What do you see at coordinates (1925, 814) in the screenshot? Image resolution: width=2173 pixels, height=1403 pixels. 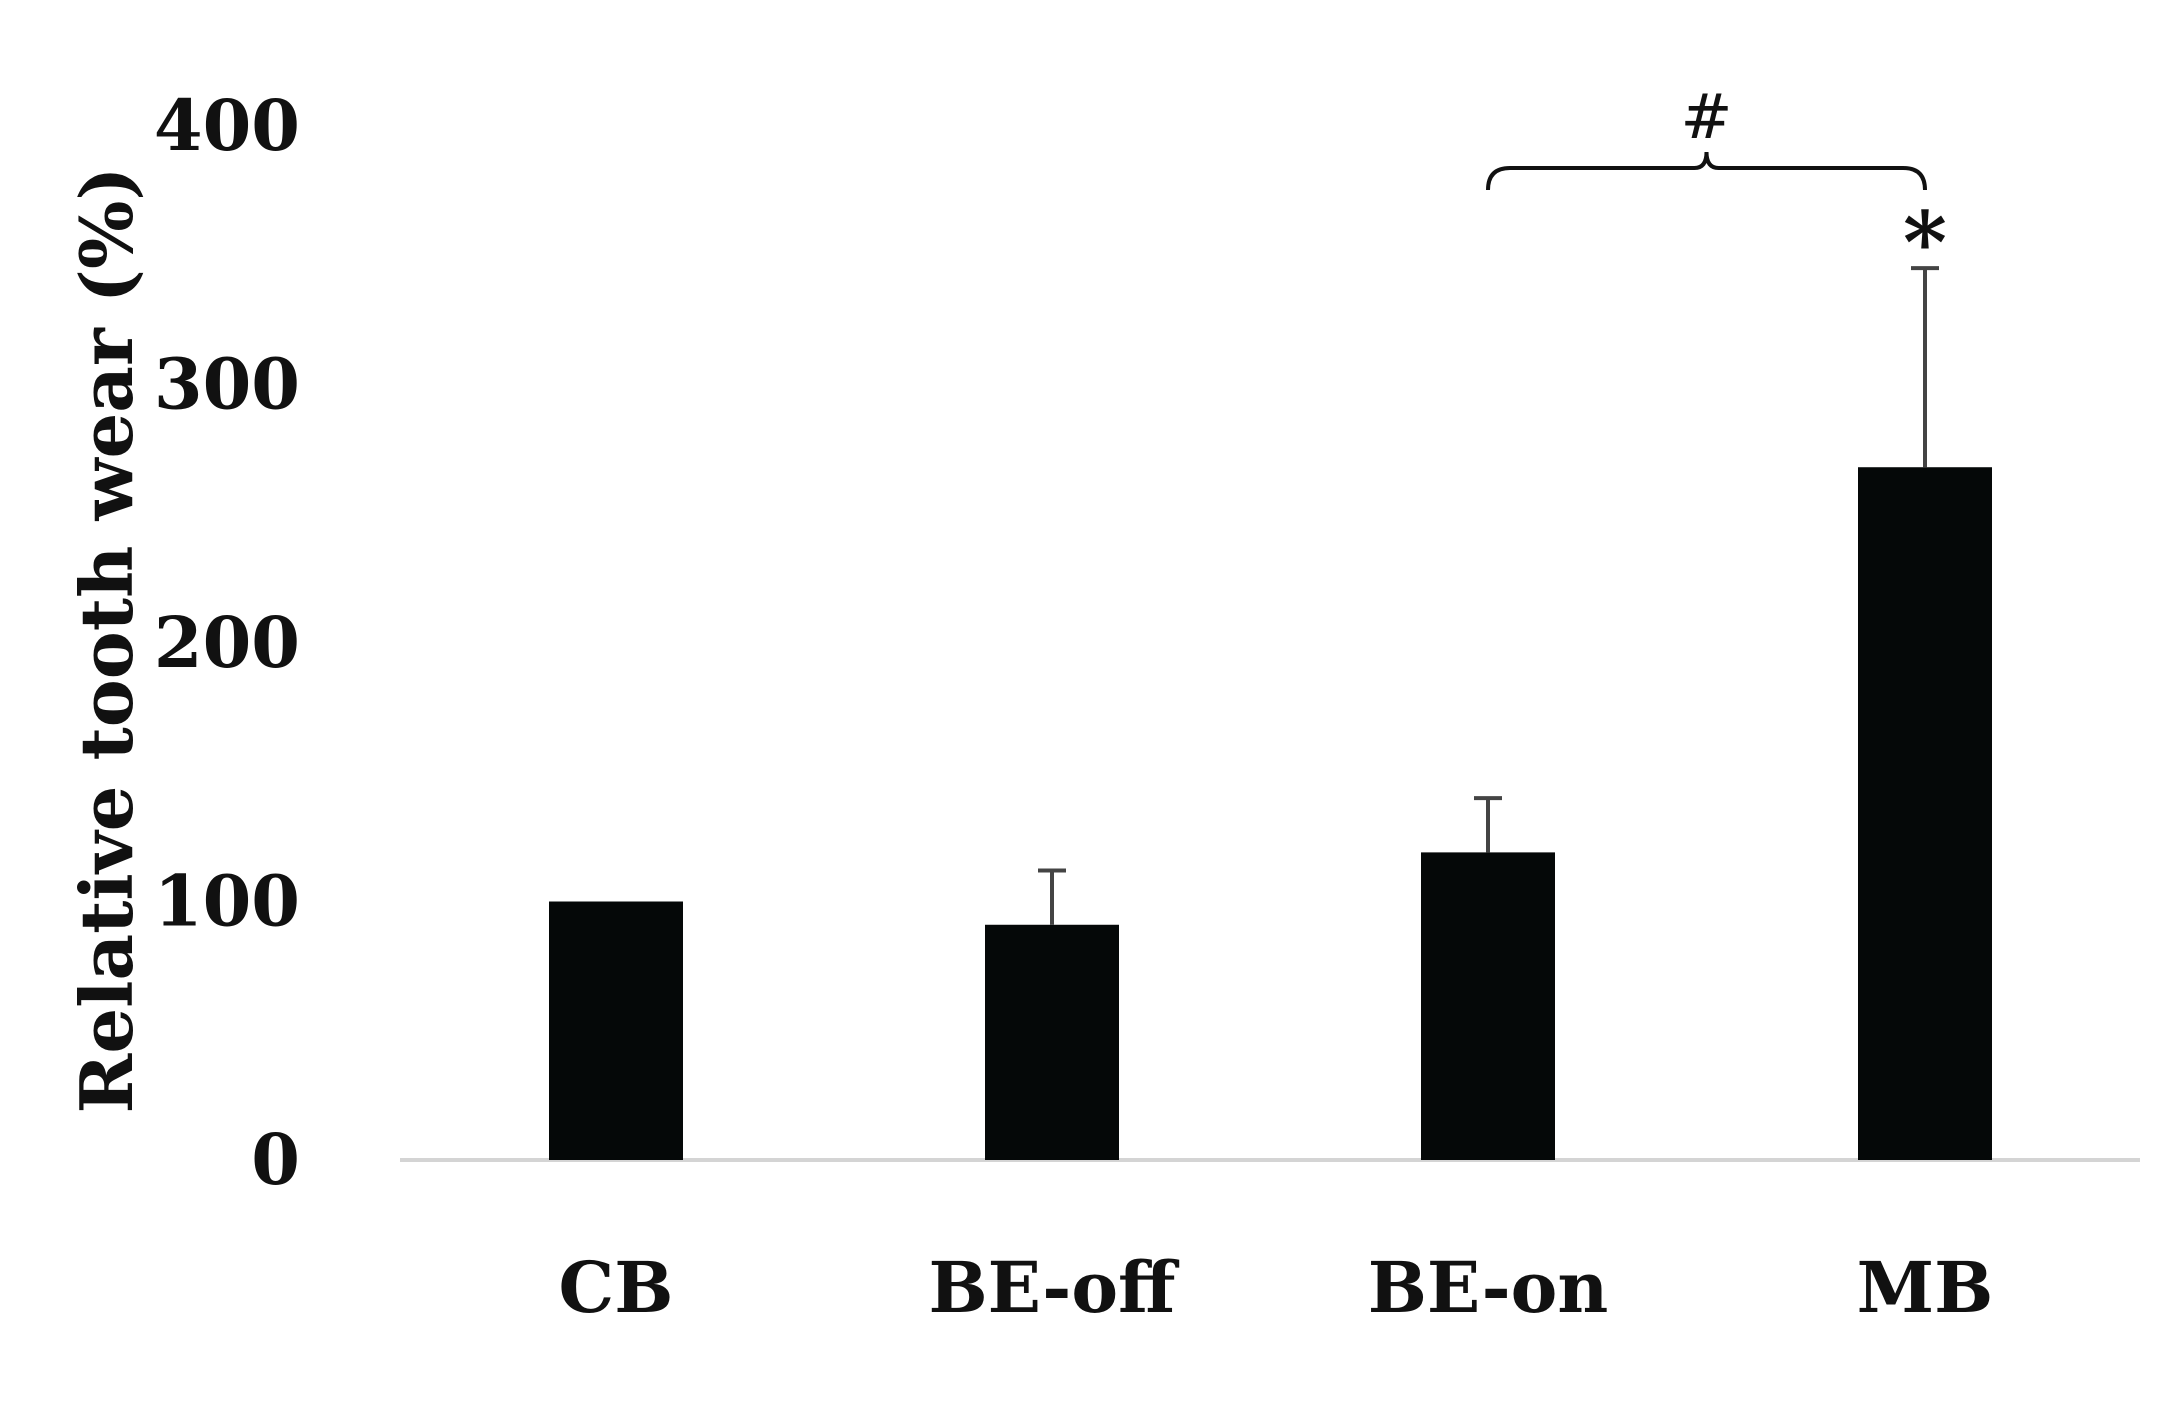 I see `bar-mb` at bounding box center [1925, 814].